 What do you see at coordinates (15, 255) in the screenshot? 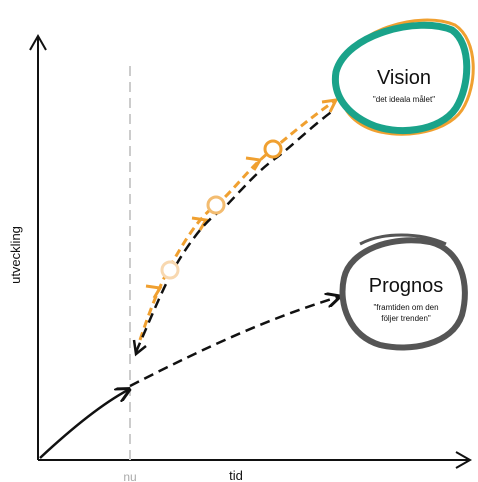
I see `y-axis-label: utveckling` at bounding box center [15, 255].